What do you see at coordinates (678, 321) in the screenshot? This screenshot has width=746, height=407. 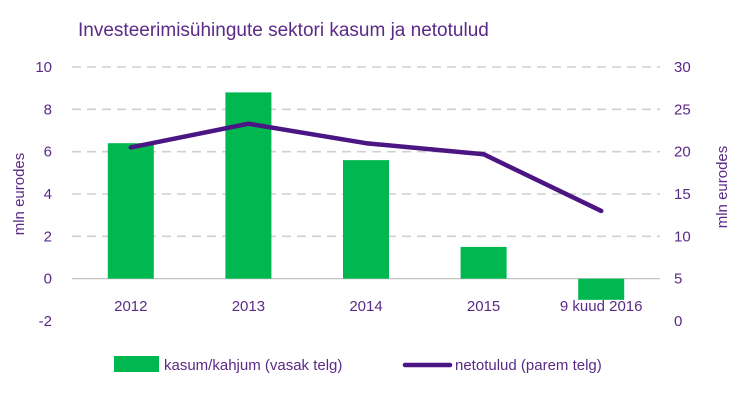 I see `right-tick-label: 0` at bounding box center [678, 321].